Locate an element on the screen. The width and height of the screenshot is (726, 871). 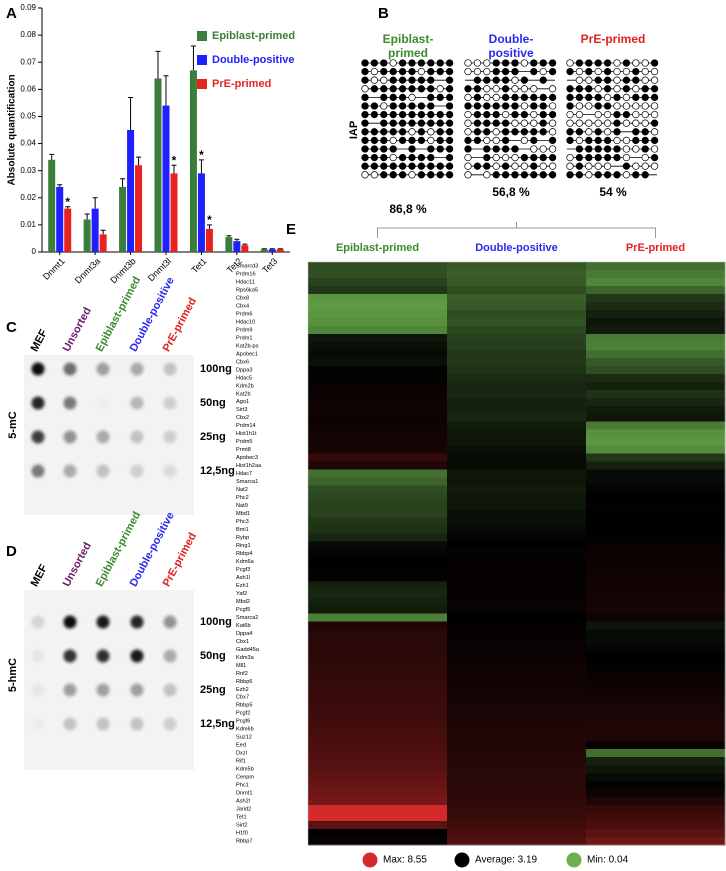
y-tick-label: 0.07 is located at coordinates (28, 61).